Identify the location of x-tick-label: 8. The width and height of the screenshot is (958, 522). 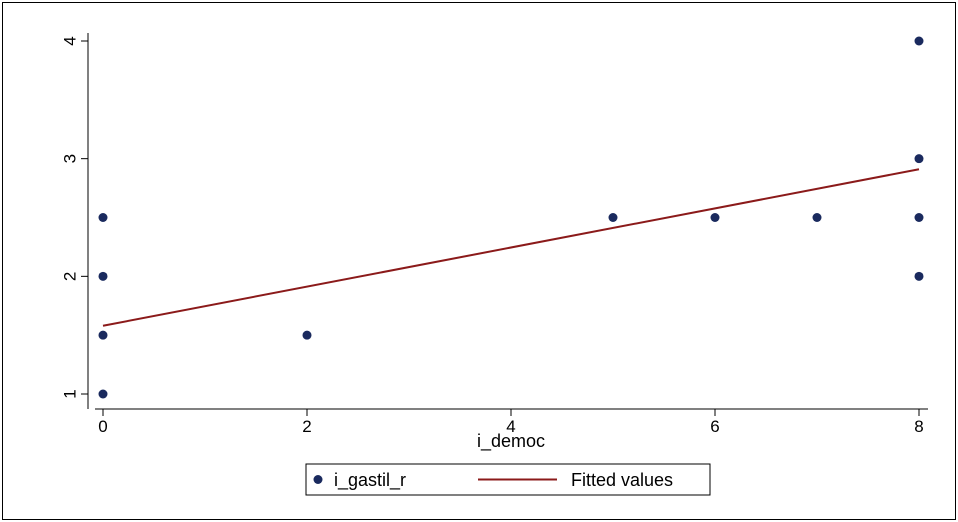
(918, 426).